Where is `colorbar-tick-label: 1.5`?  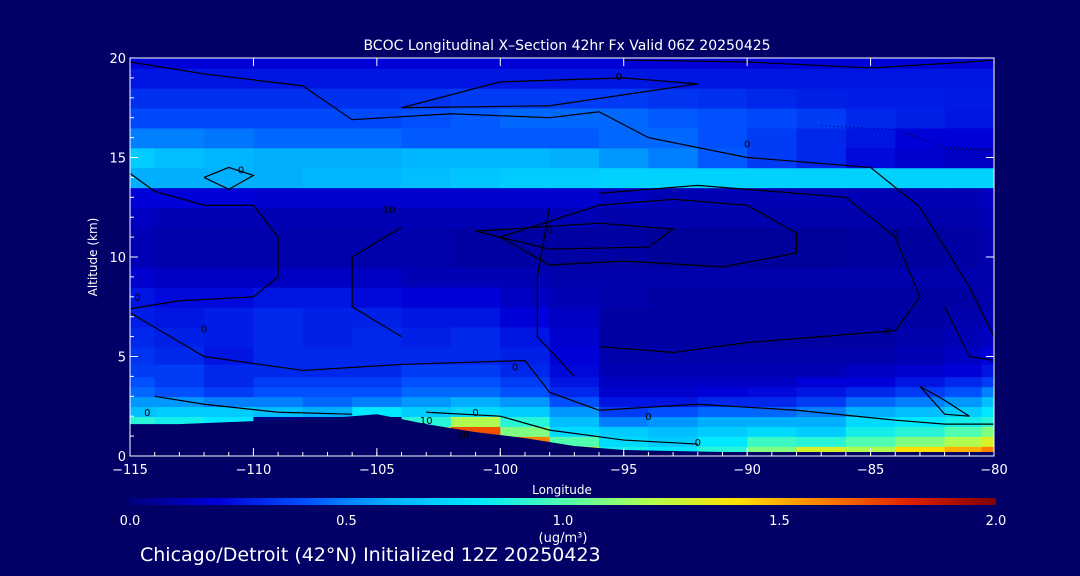
colorbar-tick-label: 1.5 is located at coordinates (779, 521).